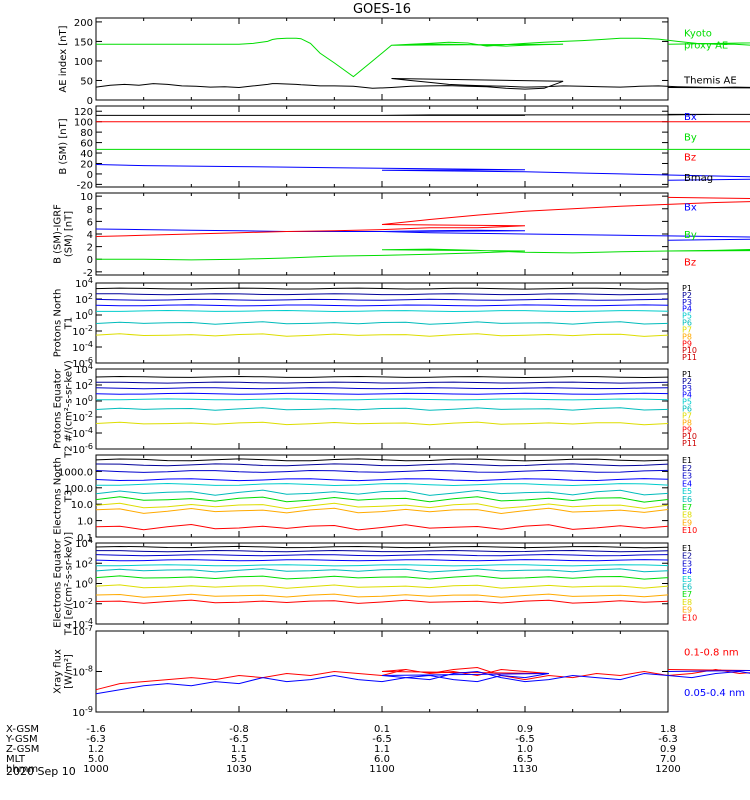 The height and width of the screenshot is (800, 750). What do you see at coordinates (238, 769) in the screenshot?
I see `orbit-value: 1030` at bounding box center [238, 769].